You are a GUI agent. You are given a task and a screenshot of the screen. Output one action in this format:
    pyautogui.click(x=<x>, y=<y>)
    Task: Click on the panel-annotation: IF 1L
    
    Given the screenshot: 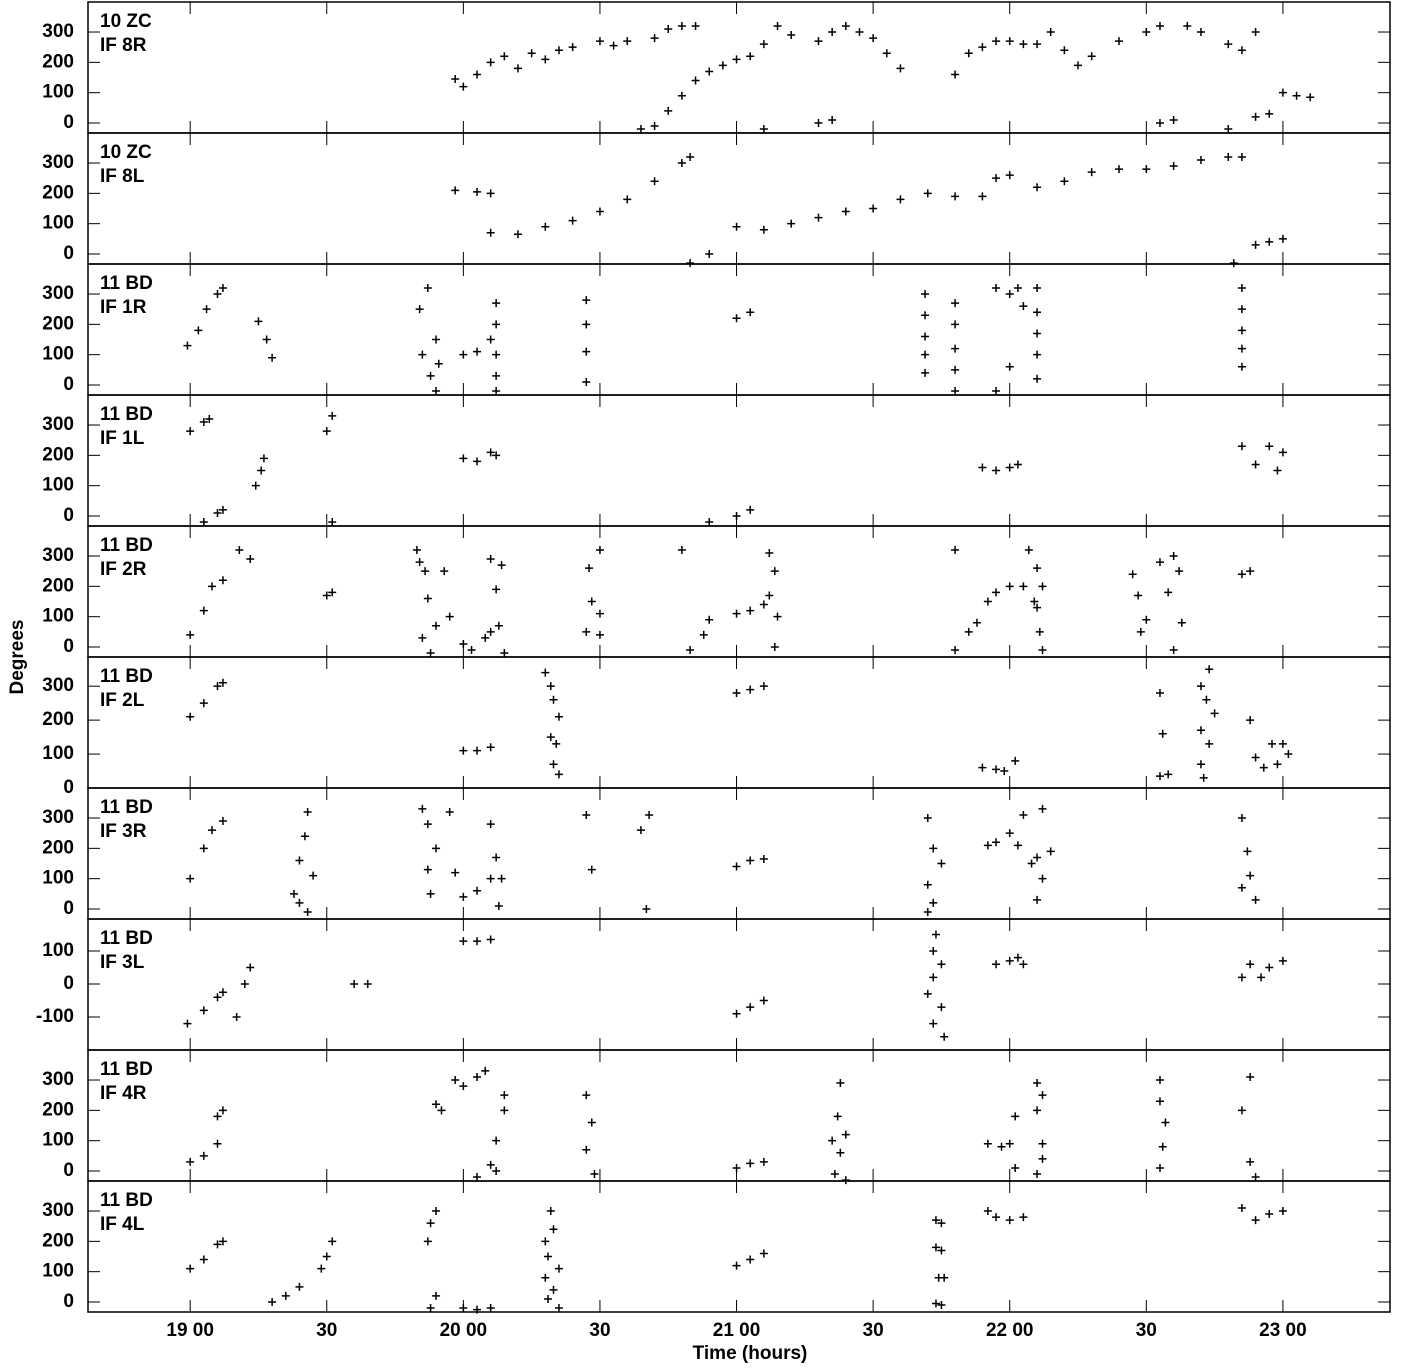 What is the action you would take?
    pyautogui.click(x=122, y=438)
    